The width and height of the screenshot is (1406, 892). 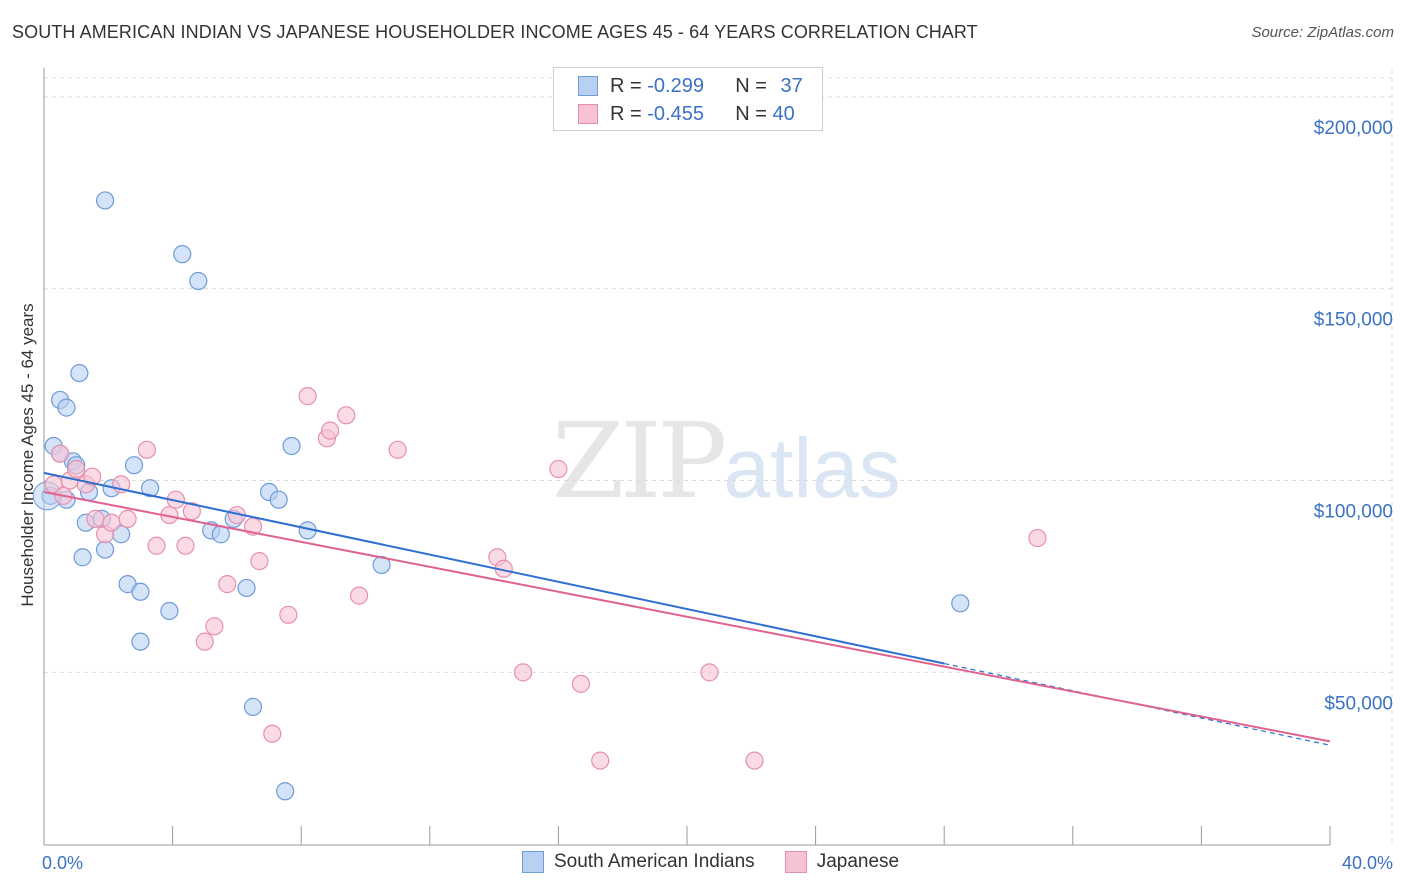 What do you see at coordinates (812, 468) in the screenshot?
I see `watermark-atlas: atlas` at bounding box center [812, 468].